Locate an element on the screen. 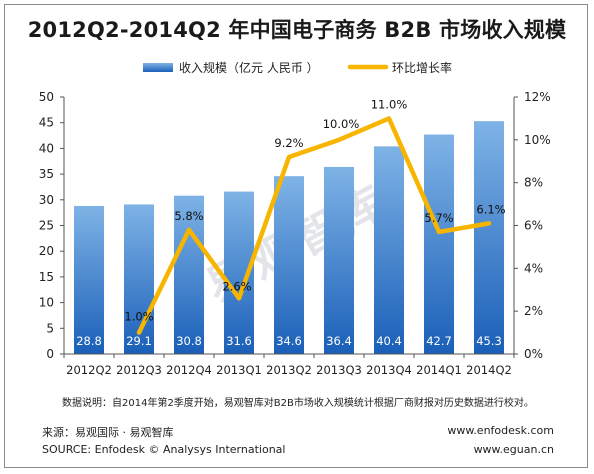 This screenshot has height=474, width=594. legend-bar-swatch is located at coordinates (158, 67).